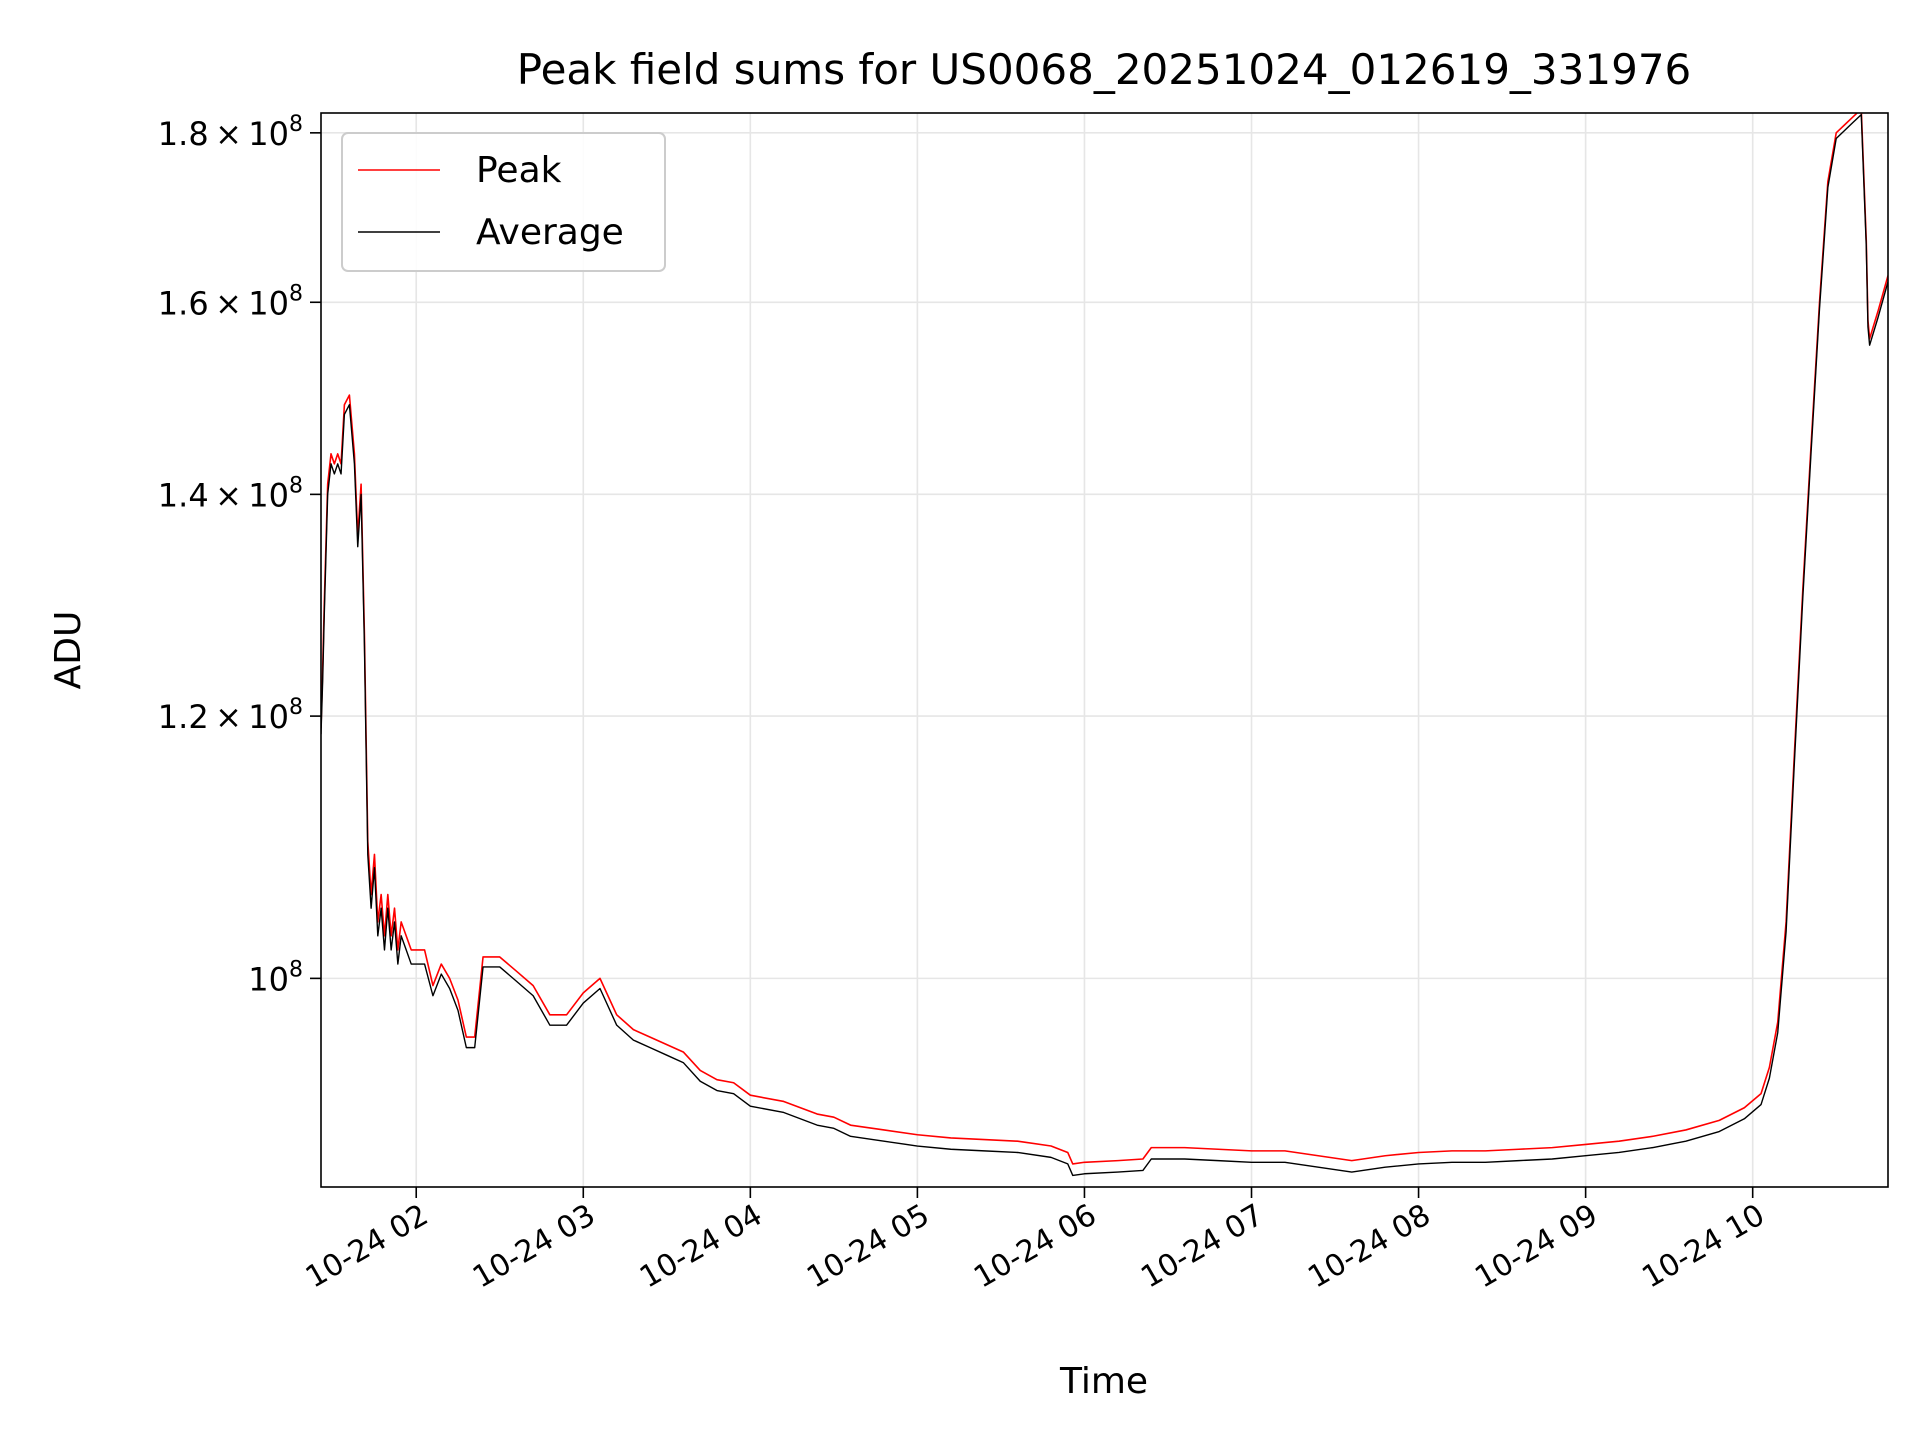  What do you see at coordinates (230, 715) in the screenshot?
I see `y-tick-label: 1.2 × 108` at bounding box center [230, 715].